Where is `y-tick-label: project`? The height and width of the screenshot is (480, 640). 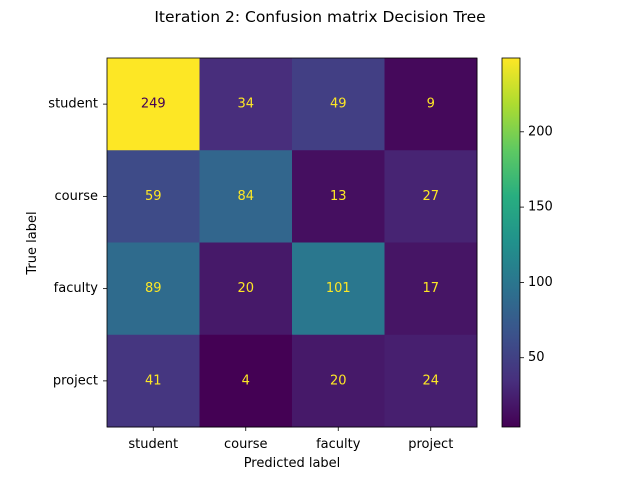
y-tick-label: project is located at coordinates (75, 380).